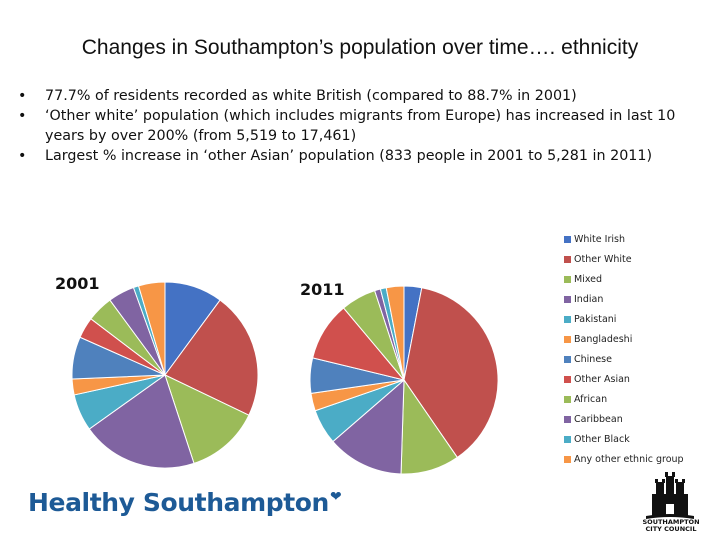 This screenshot has height=540, width=720. What do you see at coordinates (624, 299) in the screenshot?
I see `legend-item: Indian` at bounding box center [624, 299].